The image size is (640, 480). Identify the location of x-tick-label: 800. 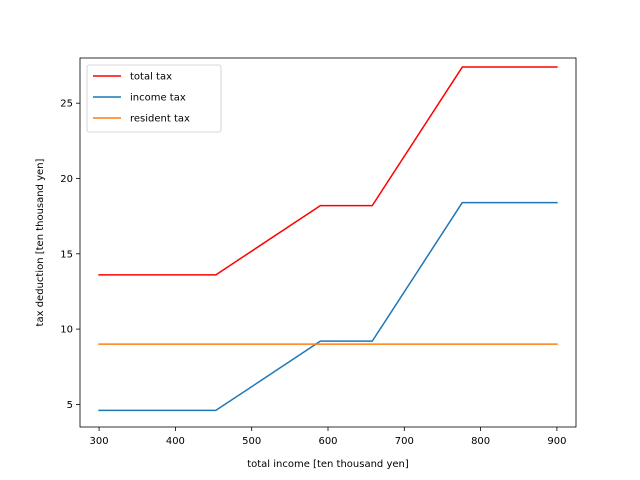
(480, 441).